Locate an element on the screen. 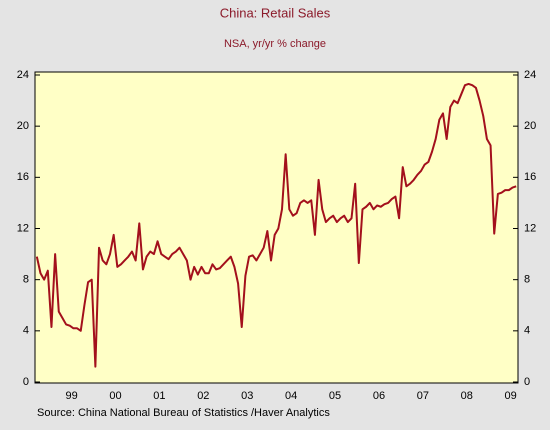 This screenshot has height=430, width=550. y-tick-label: 4 is located at coordinates (26, 331).